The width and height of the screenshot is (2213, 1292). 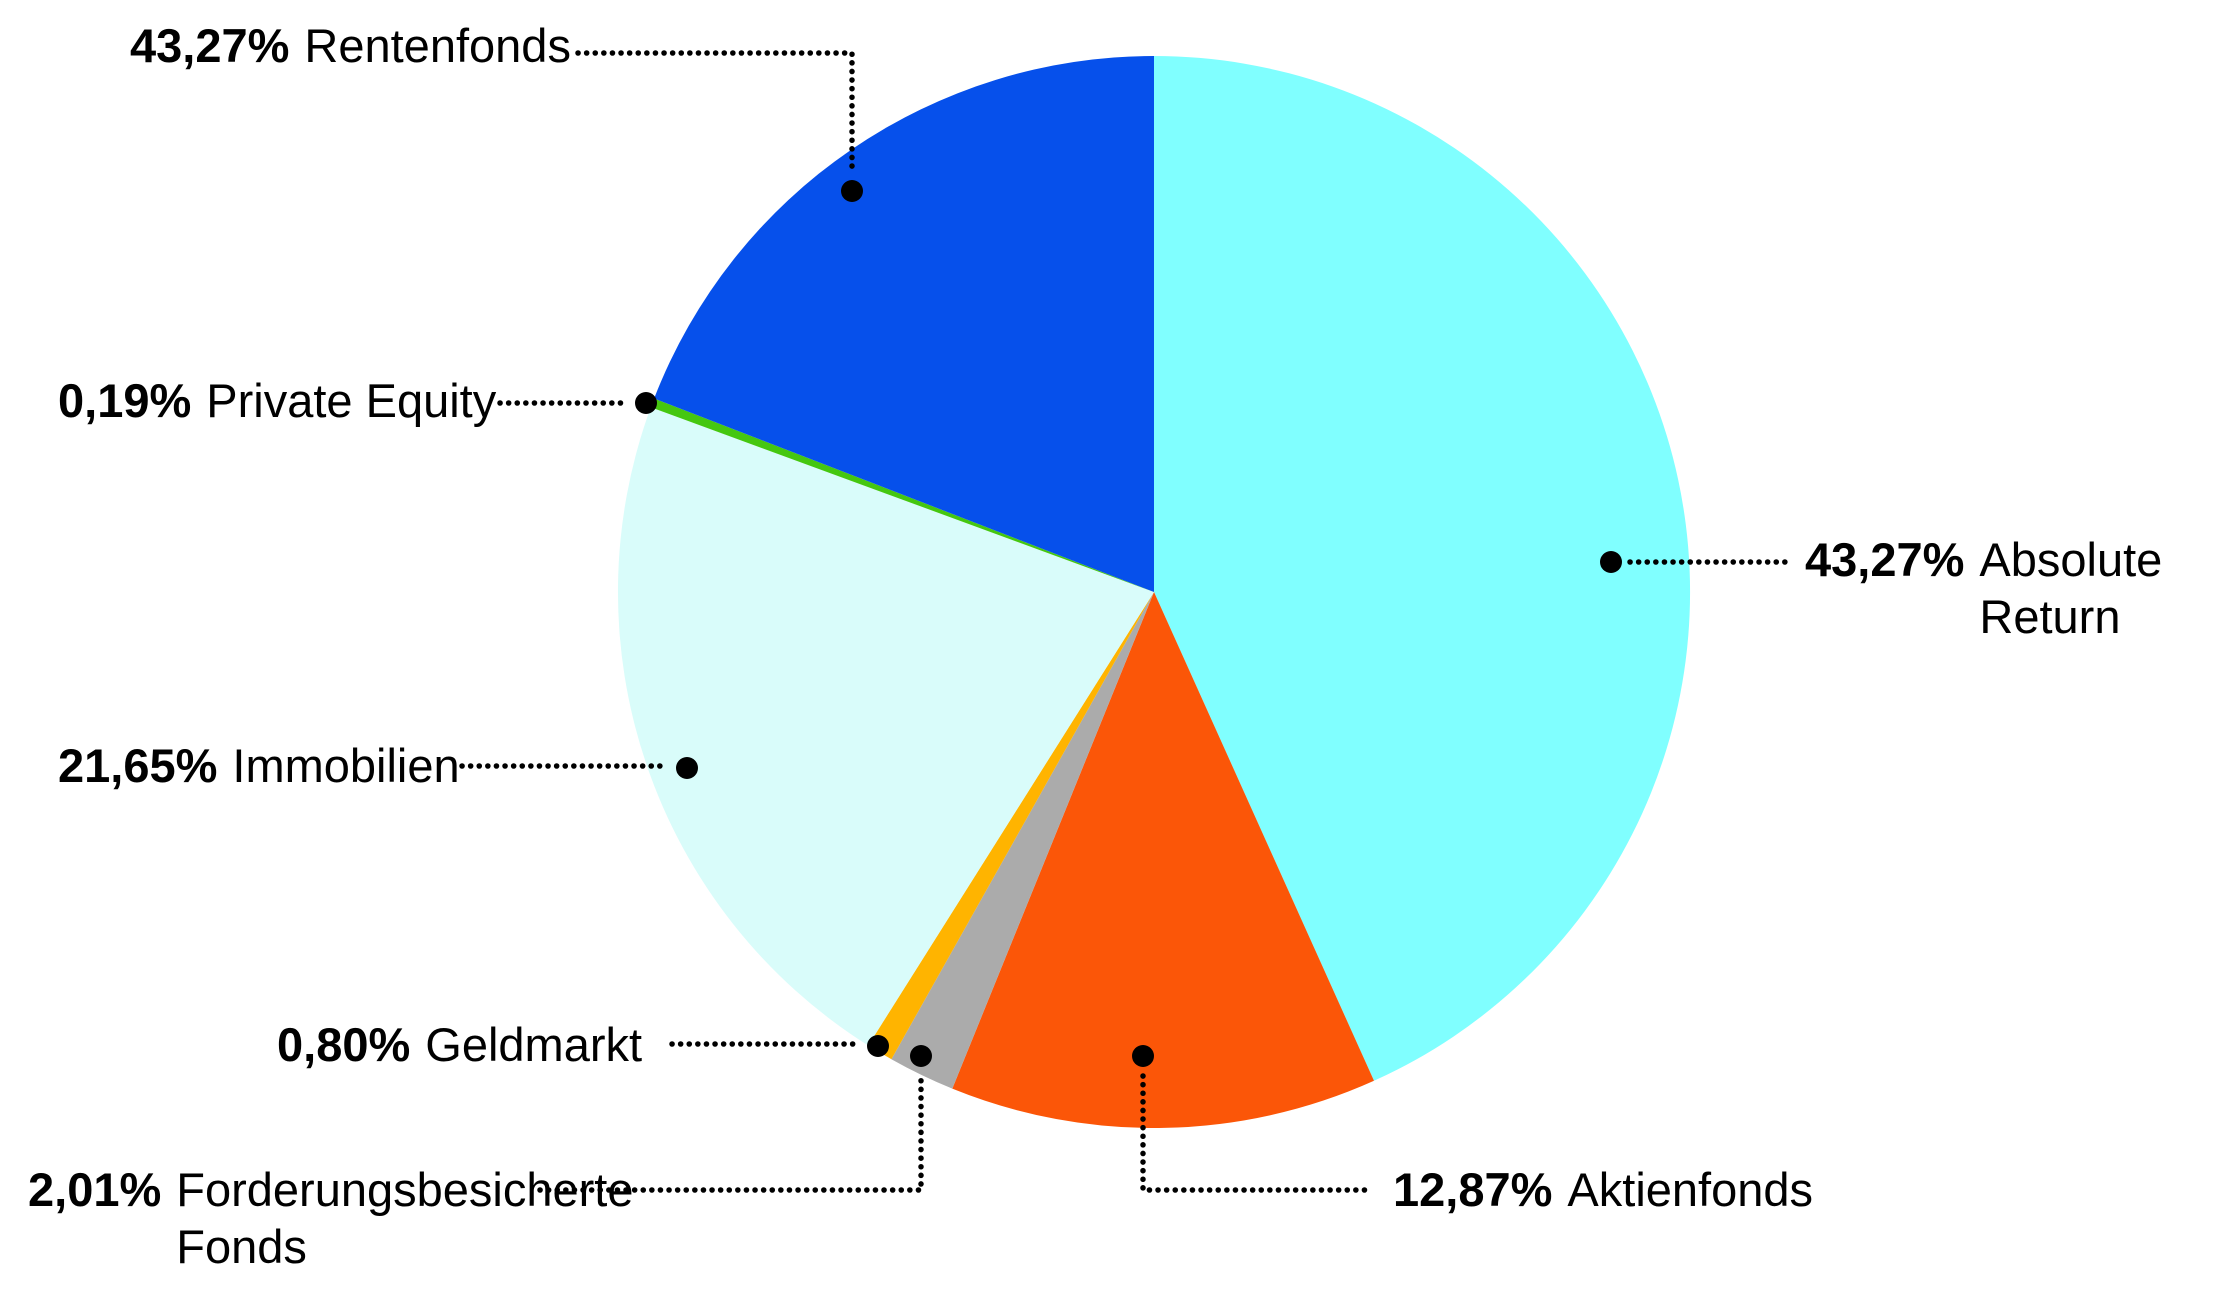 I want to click on slice-name-immobilien: Immobilien, so click(x=346, y=765).